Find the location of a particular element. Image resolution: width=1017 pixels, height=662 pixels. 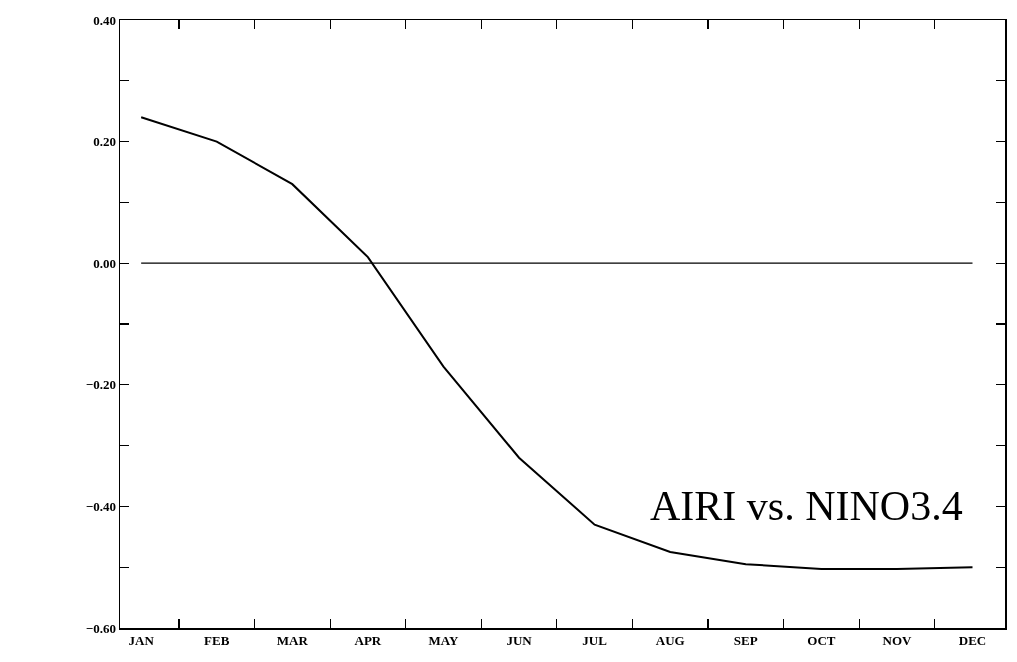

x-tick-label: NOV is located at coordinates (897, 641).